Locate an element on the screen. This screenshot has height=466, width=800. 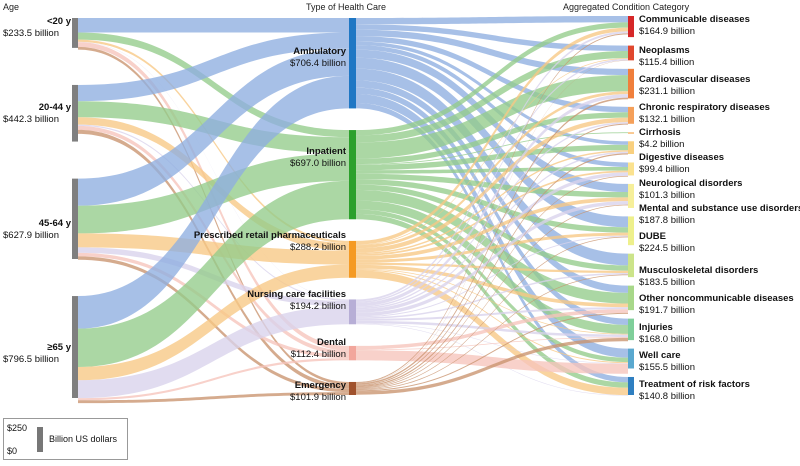
flow-nursing-care-facilities-to-neurological-disorders is located at coordinates (492, 242).